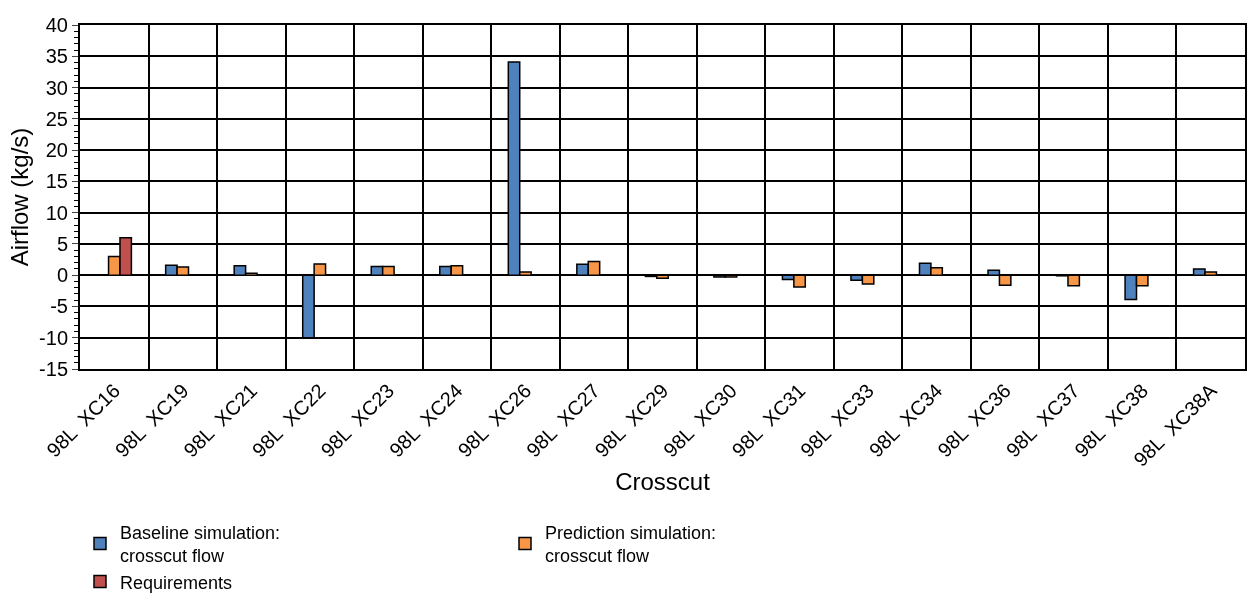 The height and width of the screenshot is (608, 1255). I want to click on x-axis-title: Crosscut, so click(663, 482).